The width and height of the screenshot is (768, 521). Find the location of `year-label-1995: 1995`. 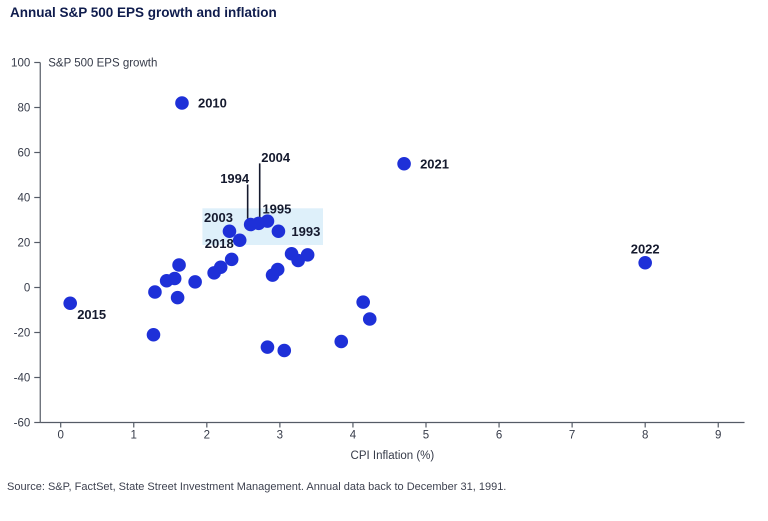

year-label-1995: 1995 is located at coordinates (276, 209).